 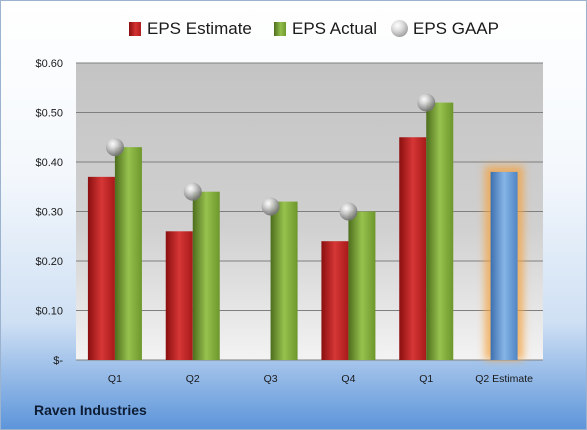 What do you see at coordinates (49, 312) in the screenshot?
I see `y-tick-label: $0.10` at bounding box center [49, 312].